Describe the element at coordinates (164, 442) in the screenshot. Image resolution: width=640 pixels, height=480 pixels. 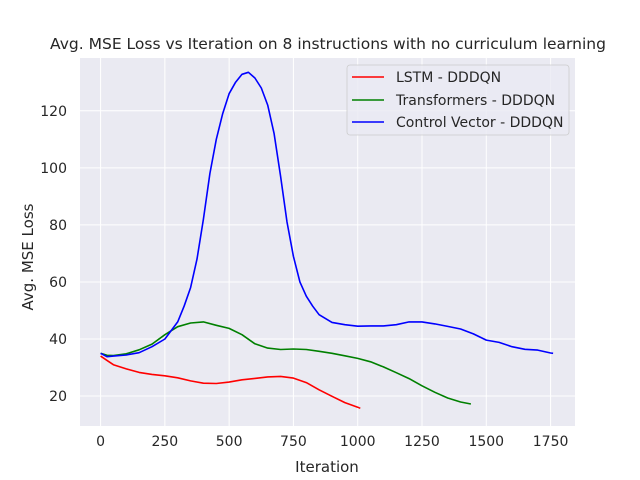
I see `x-tick-label: 250` at that location.